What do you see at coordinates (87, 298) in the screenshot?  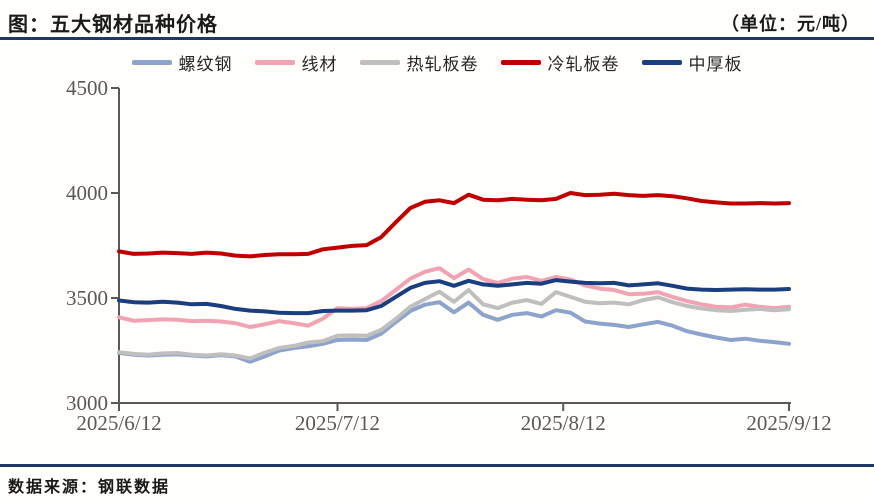 I see `y-axis-tick-label: 3500` at bounding box center [87, 298].